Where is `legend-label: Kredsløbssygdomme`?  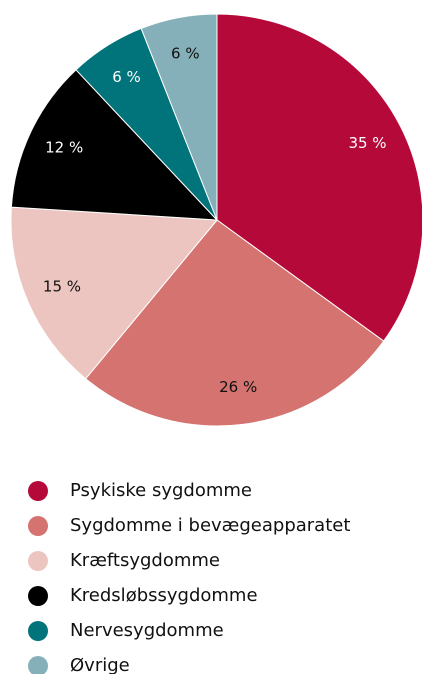 legend-label: Kredsløbssygdomme is located at coordinates (164, 595).